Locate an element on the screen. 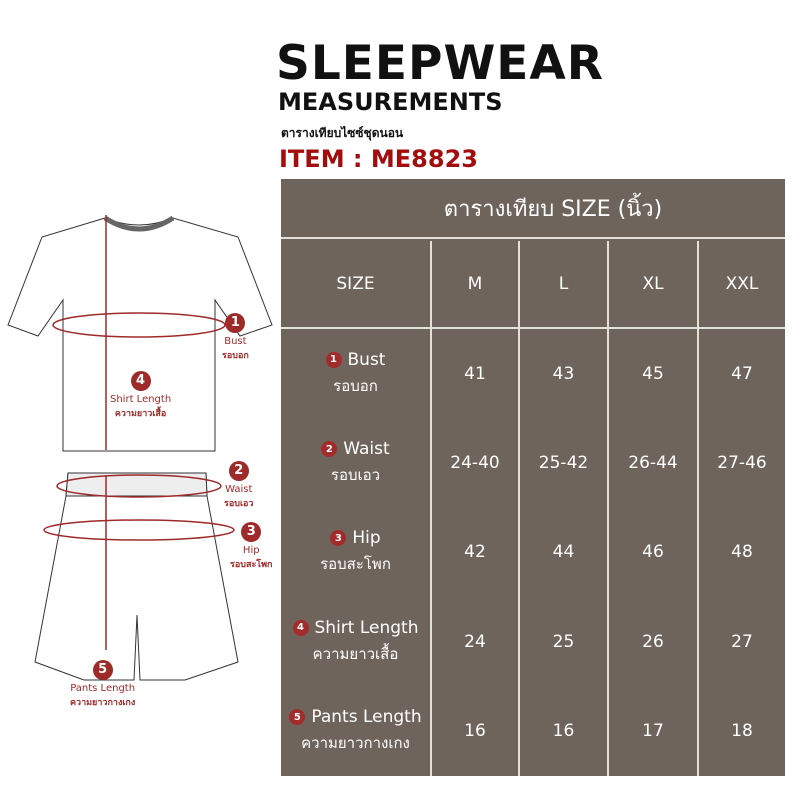 The image size is (800, 800). table-cell: 26 is located at coordinates (652, 642).